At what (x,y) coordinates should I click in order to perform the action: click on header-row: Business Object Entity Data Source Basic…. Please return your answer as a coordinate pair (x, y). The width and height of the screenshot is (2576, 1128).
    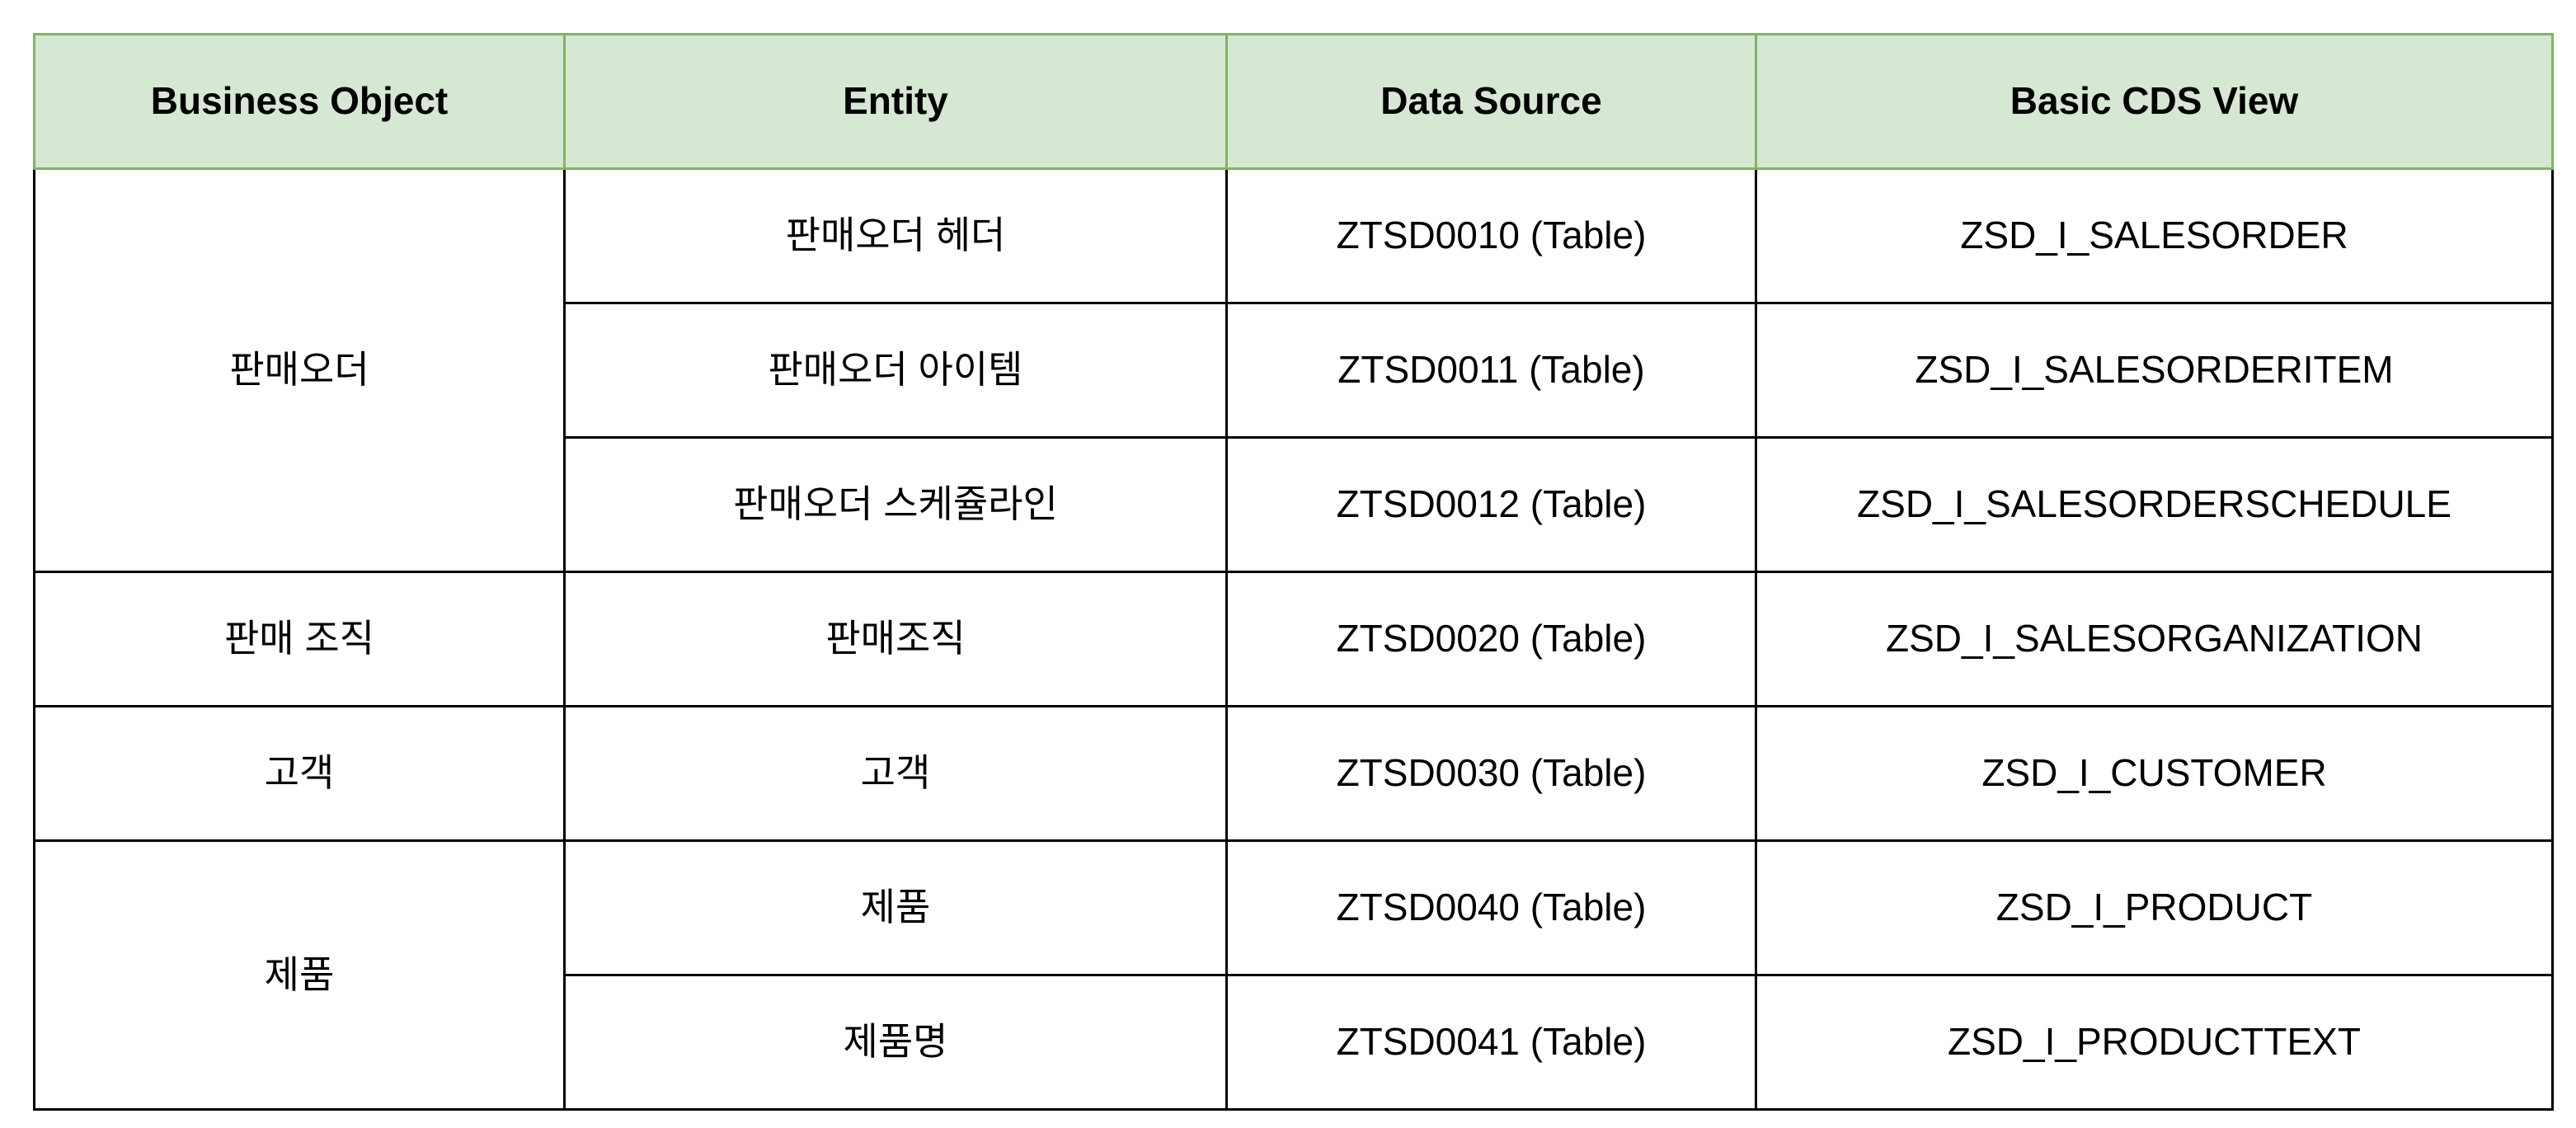
    Looking at the image, I should click on (1293, 101).